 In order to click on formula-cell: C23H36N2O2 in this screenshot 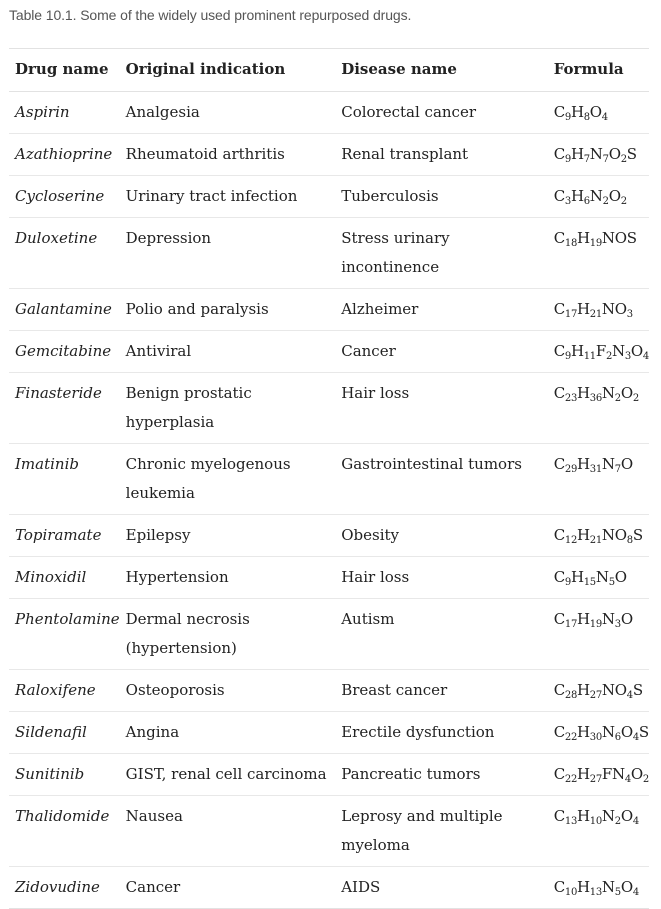, I will do `click(598, 408)`.